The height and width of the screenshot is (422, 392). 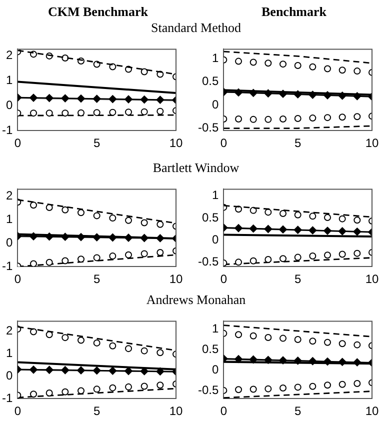 What do you see at coordinates (196, 300) in the screenshot?
I see `chart-subtitle: Andrews Monahan` at bounding box center [196, 300].